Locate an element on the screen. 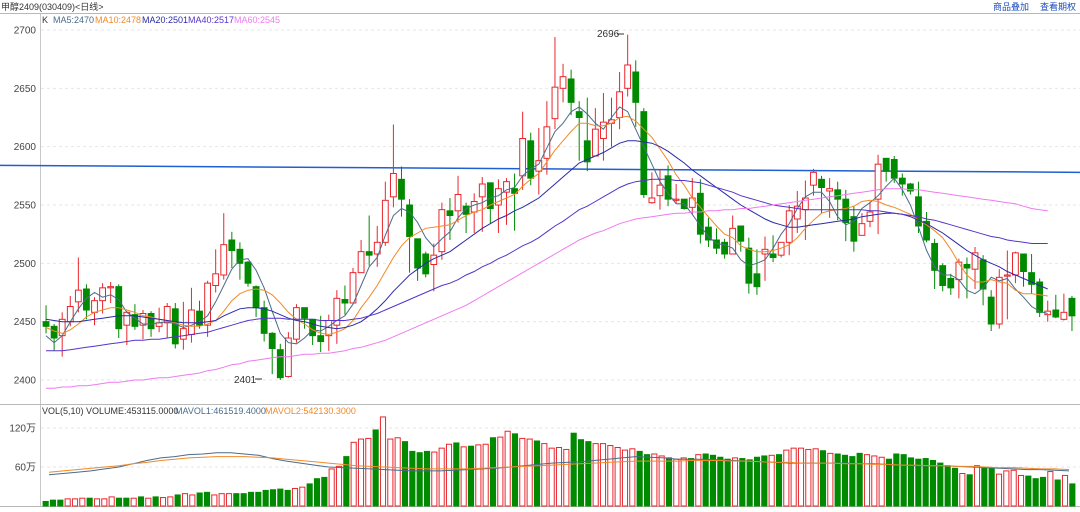  link-view-options: 查看期权 is located at coordinates (1058, 6).